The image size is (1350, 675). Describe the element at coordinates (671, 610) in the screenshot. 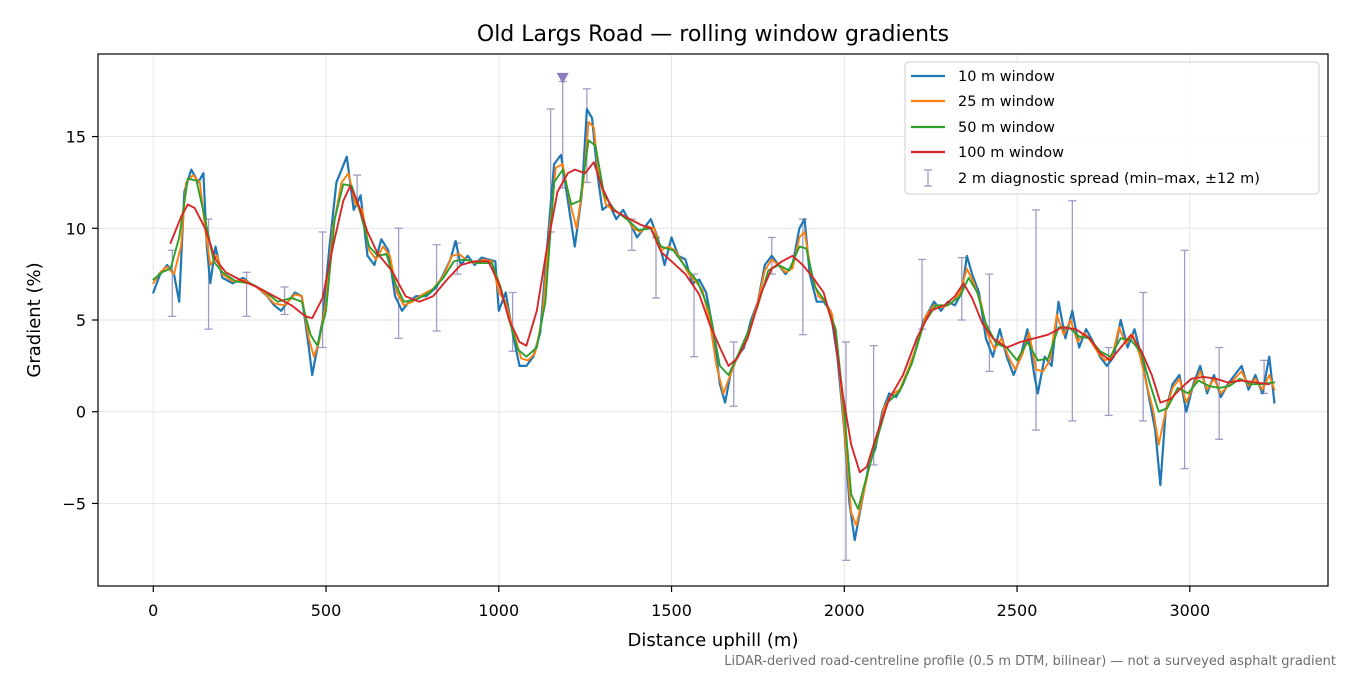

I see `x-tick-label: 1500` at that location.